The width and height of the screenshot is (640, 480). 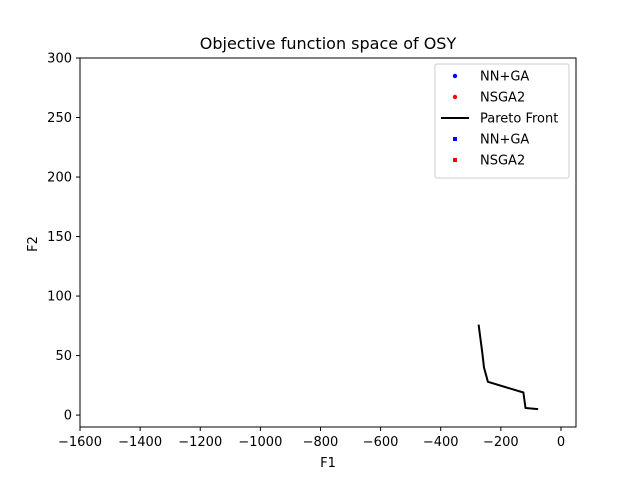 What do you see at coordinates (59, 297) in the screenshot?
I see `y-tick-label: 100` at bounding box center [59, 297].